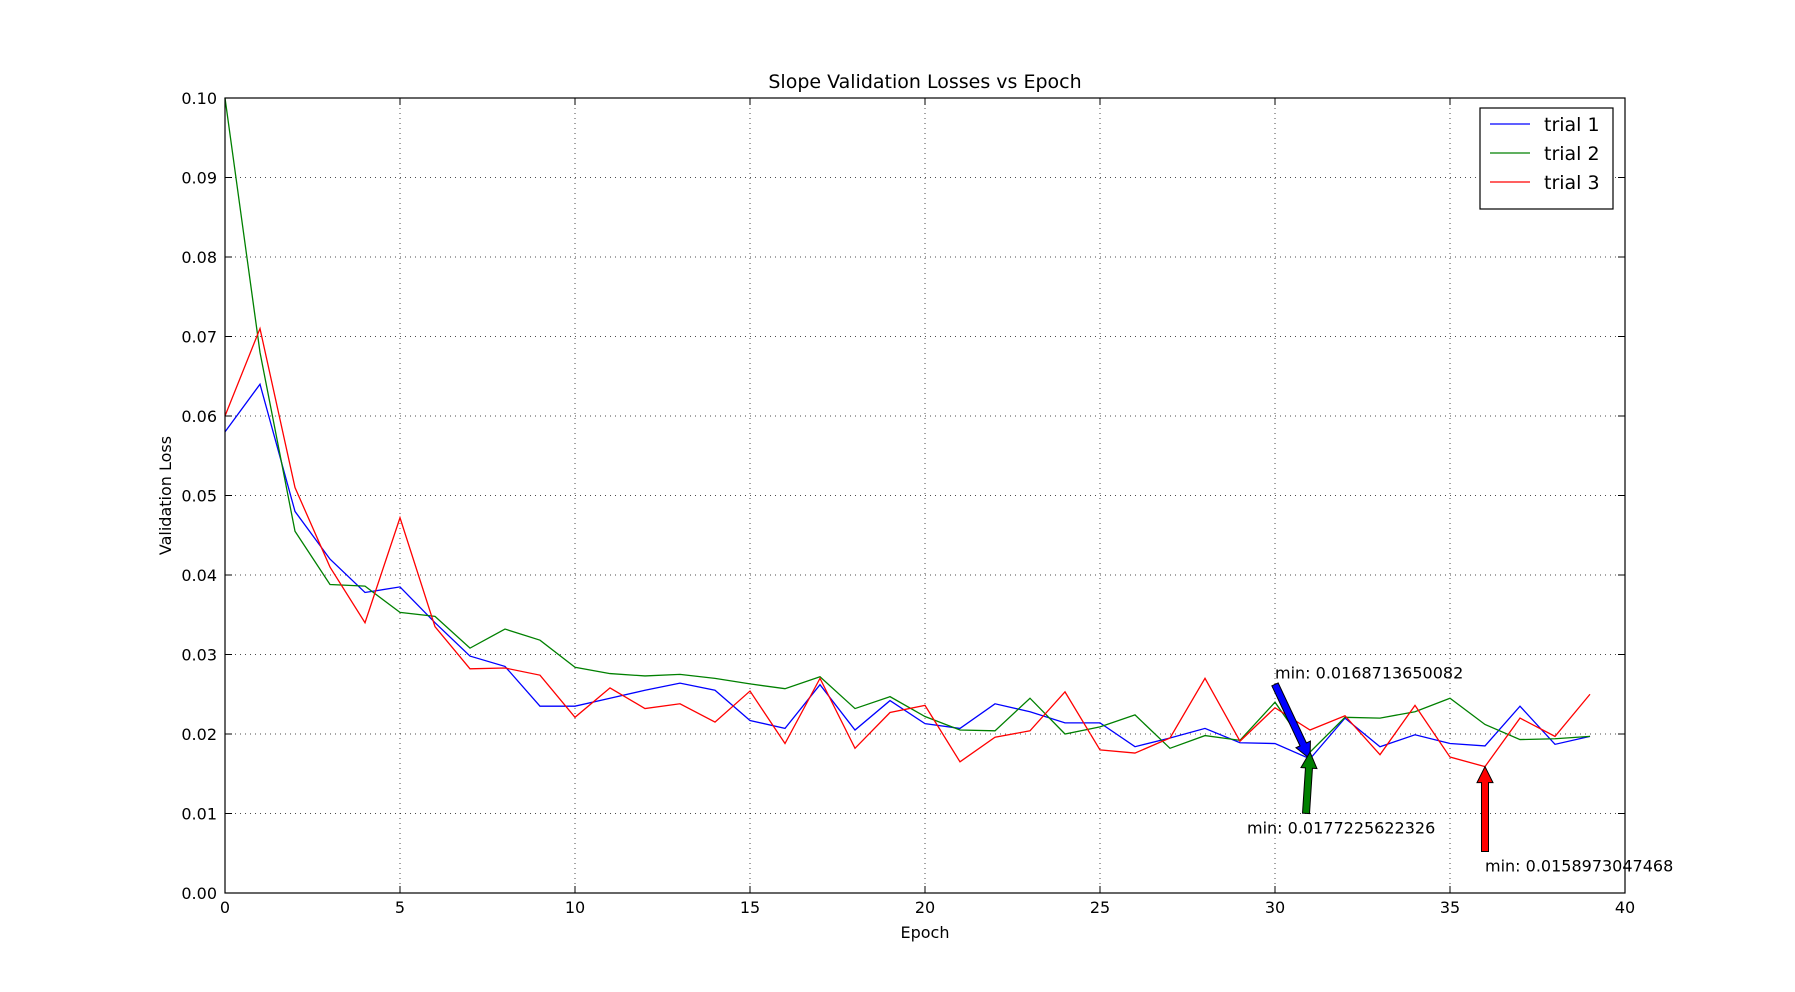 This screenshot has width=1795, height=992. Describe the element at coordinates (400, 907) in the screenshot. I see `x-tick-label: 5` at that location.